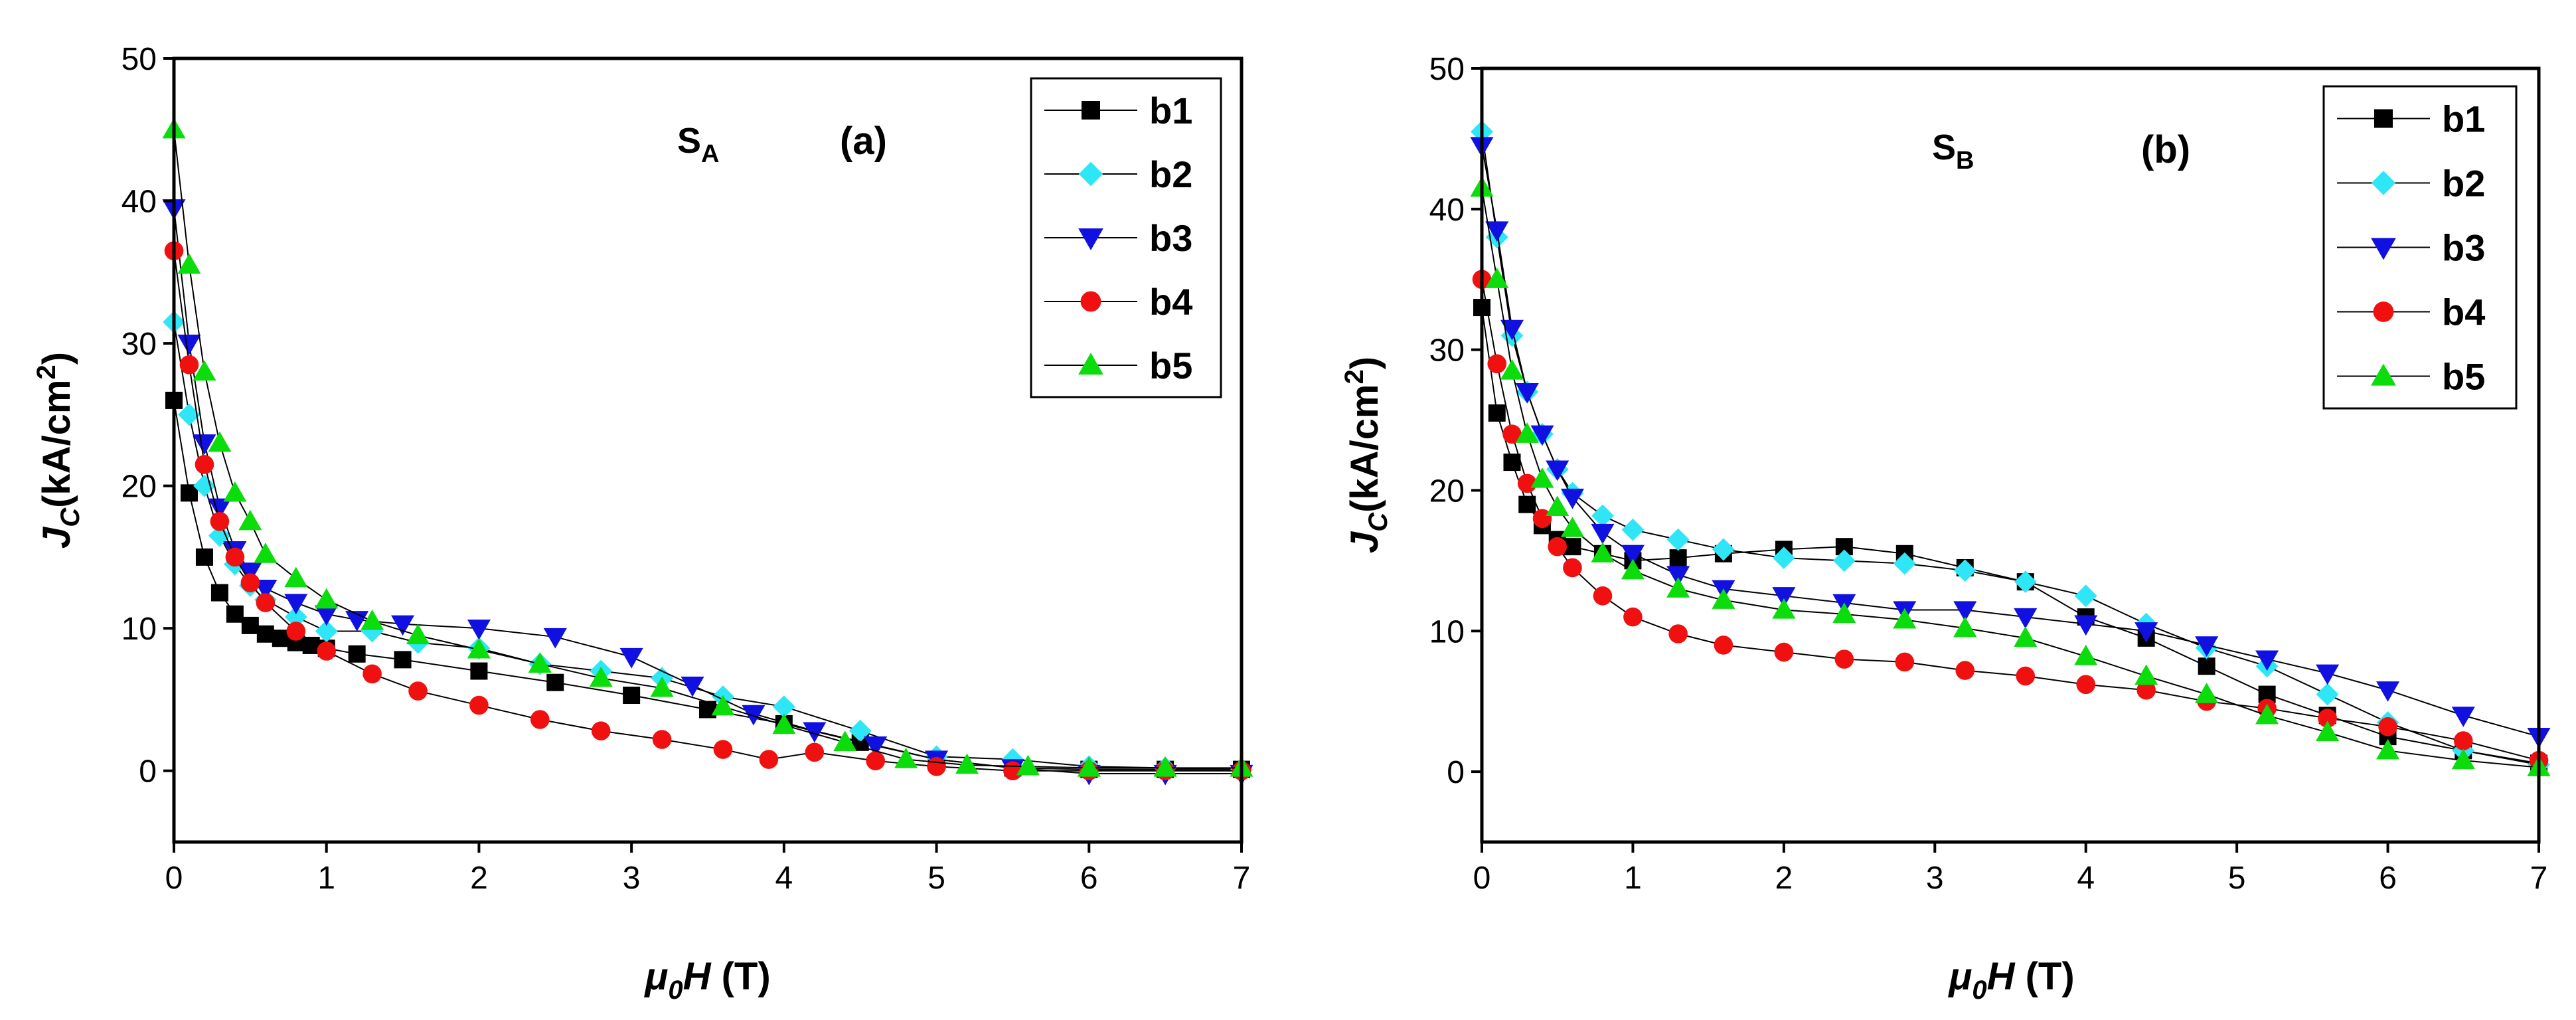 The height and width of the screenshot is (1020, 2576). Describe the element at coordinates (1089, 878) in the screenshot. I see `x-tick-label: 6` at that location.